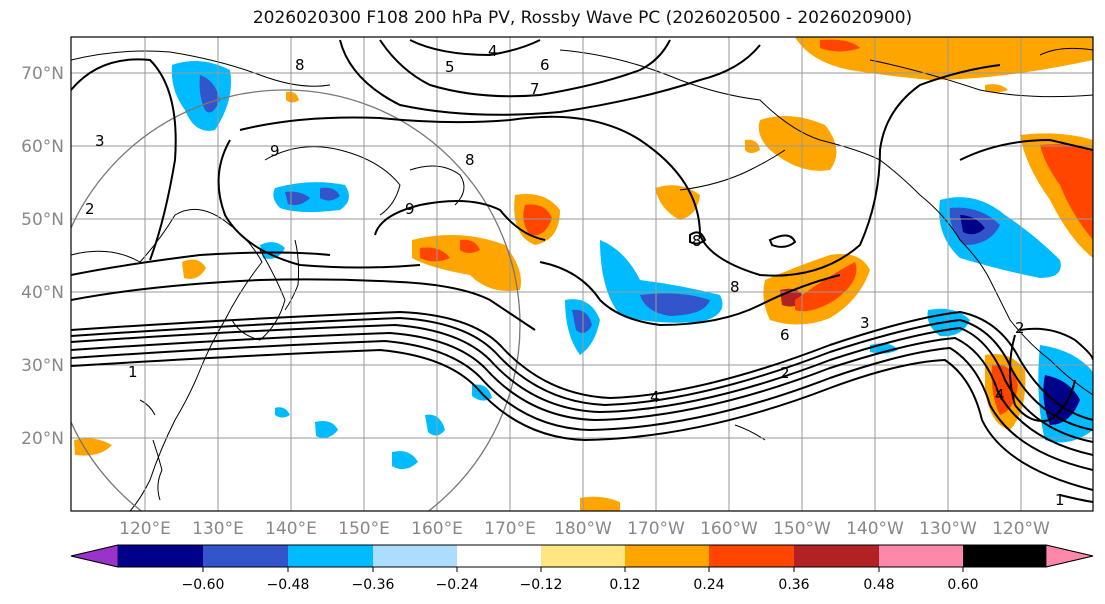 Image resolution: width=1105 pixels, height=604 pixels. What do you see at coordinates (656, 529) in the screenshot?
I see `lon-label: 170°W` at bounding box center [656, 529].